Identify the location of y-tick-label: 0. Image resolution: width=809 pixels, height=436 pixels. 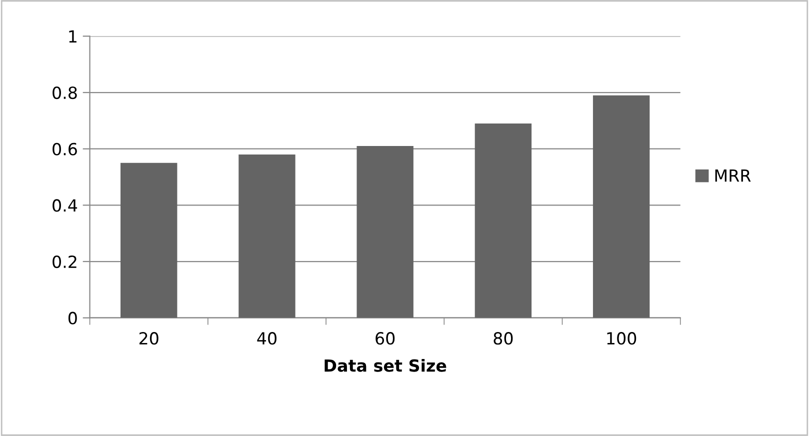
(72, 318).